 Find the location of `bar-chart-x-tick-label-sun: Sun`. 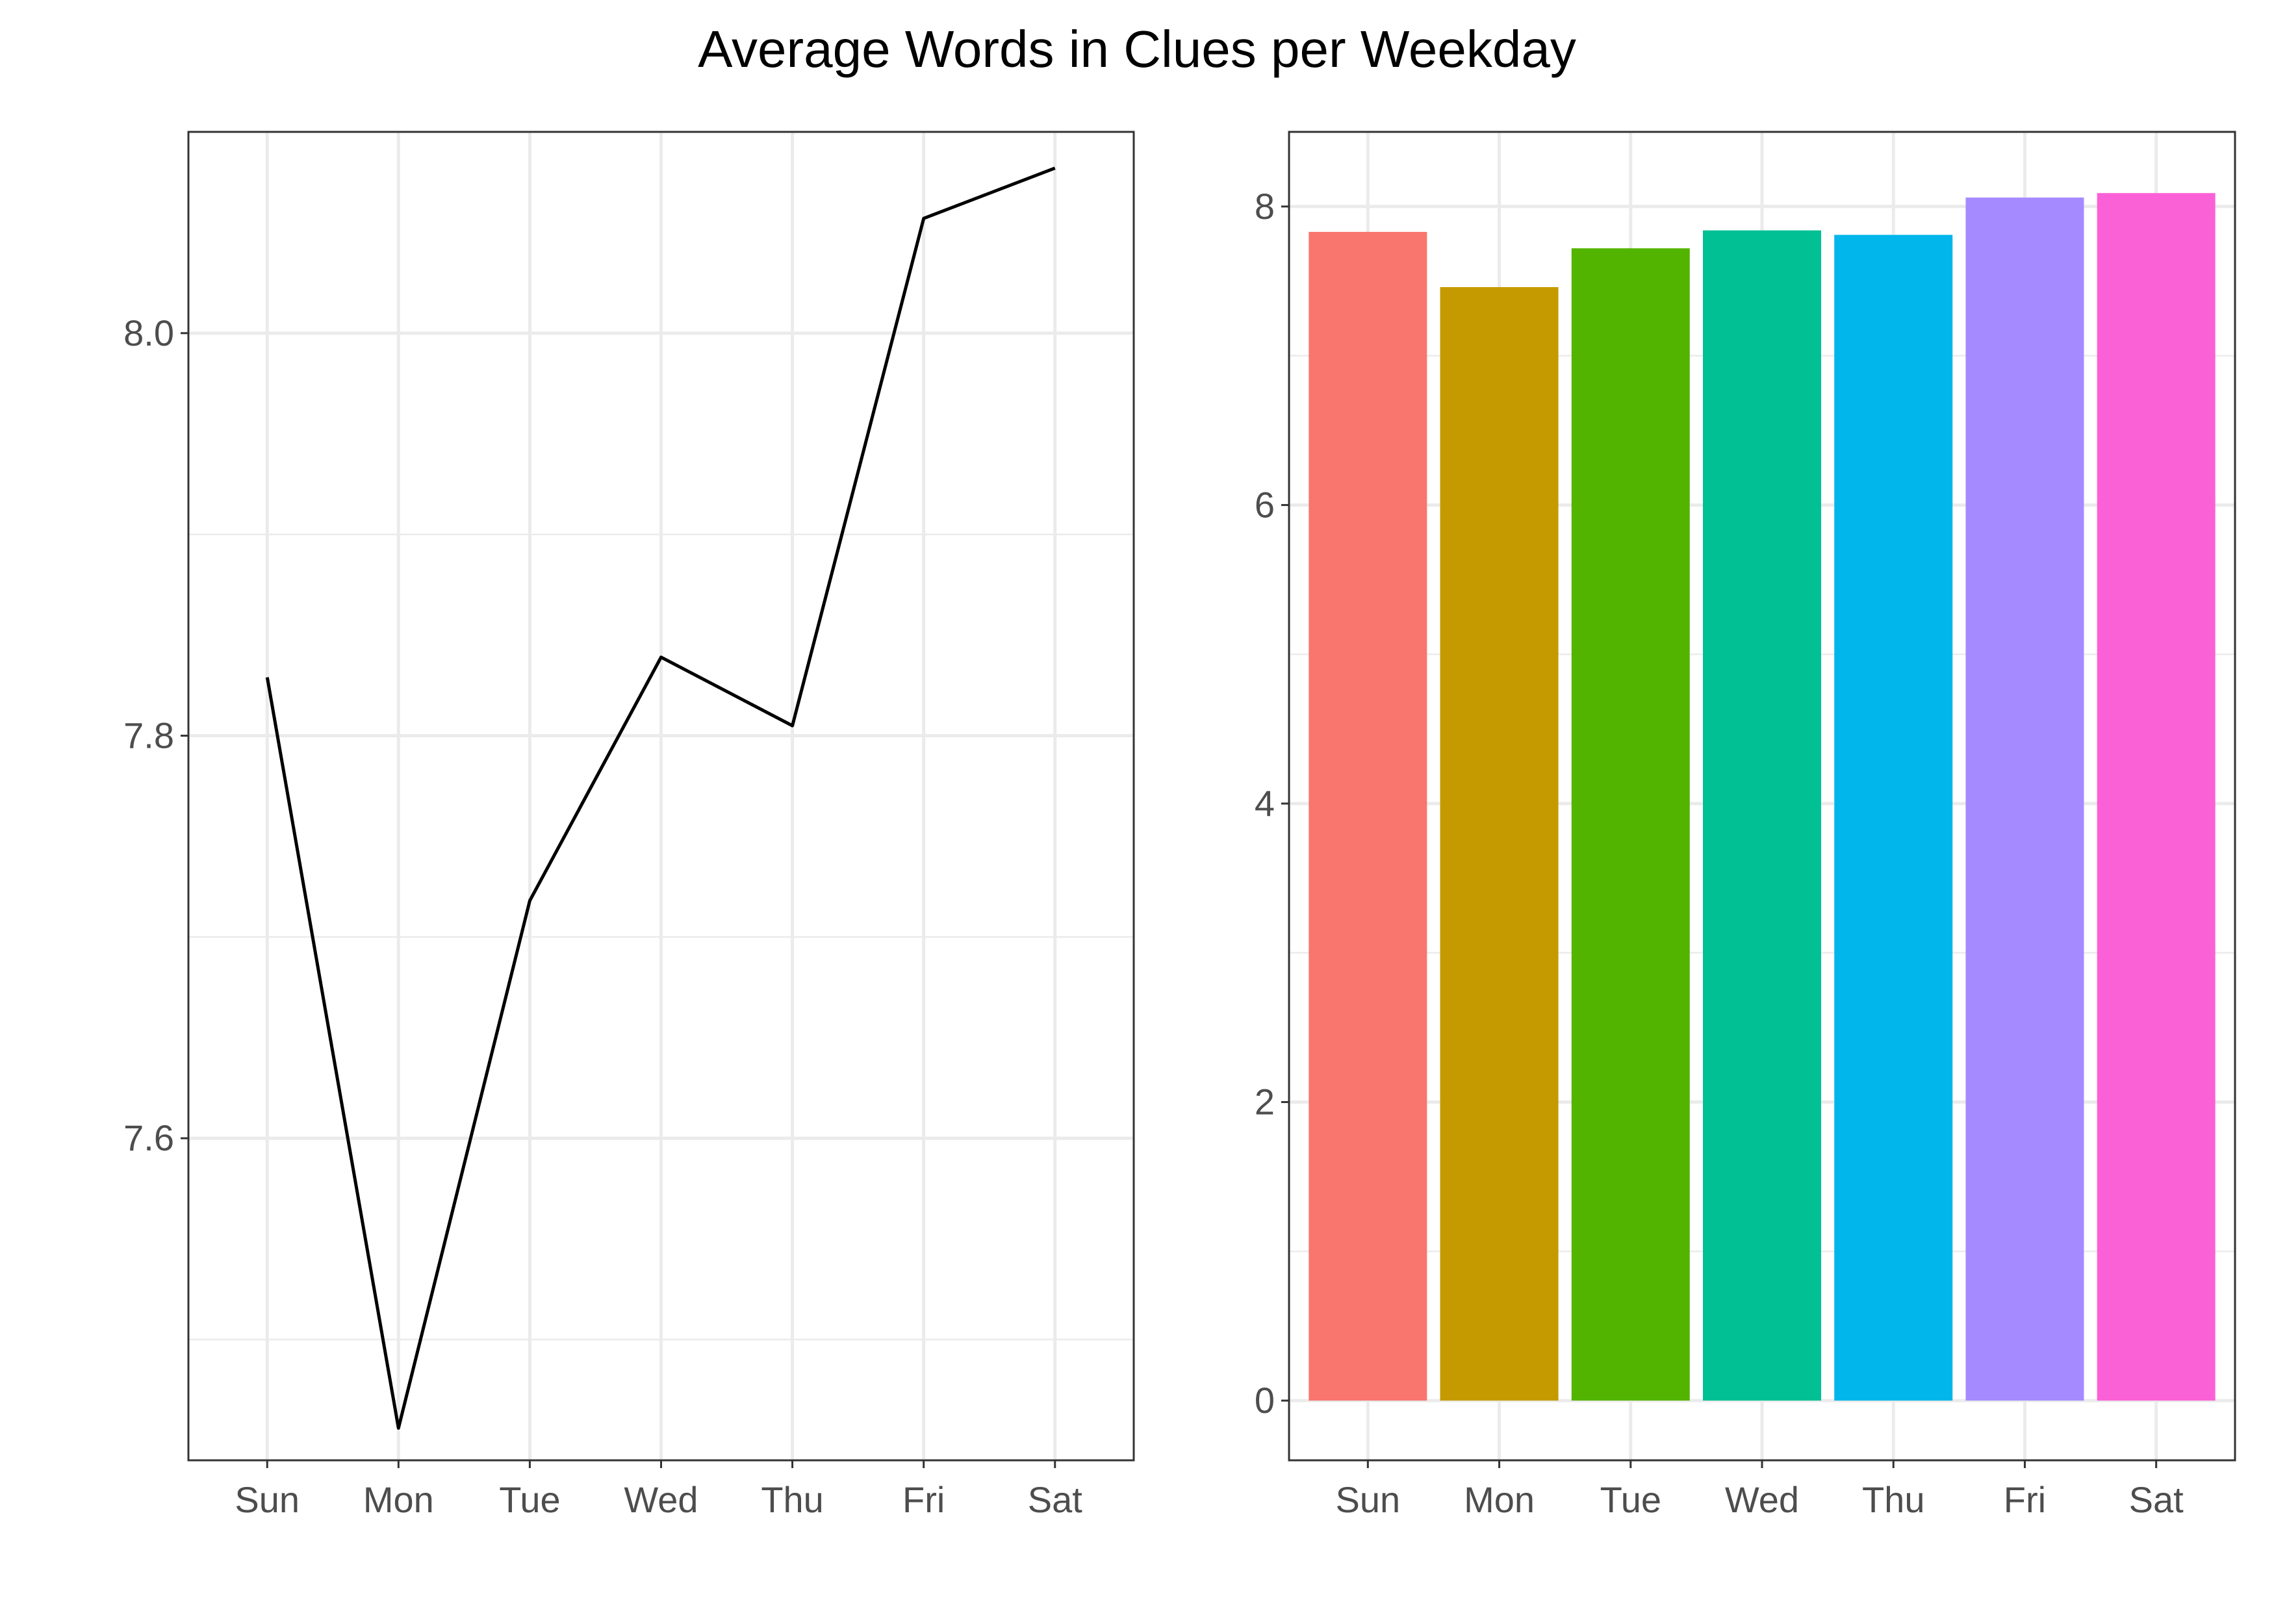

bar-chart-x-tick-label-sun: Sun is located at coordinates (1368, 1499).